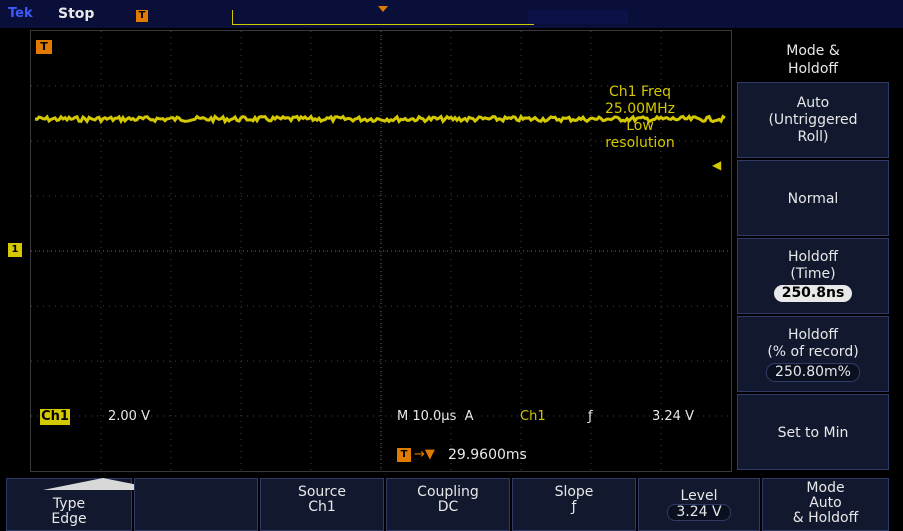 This screenshot has height=531, width=903. I want to click on source-label: Source, so click(322, 492).